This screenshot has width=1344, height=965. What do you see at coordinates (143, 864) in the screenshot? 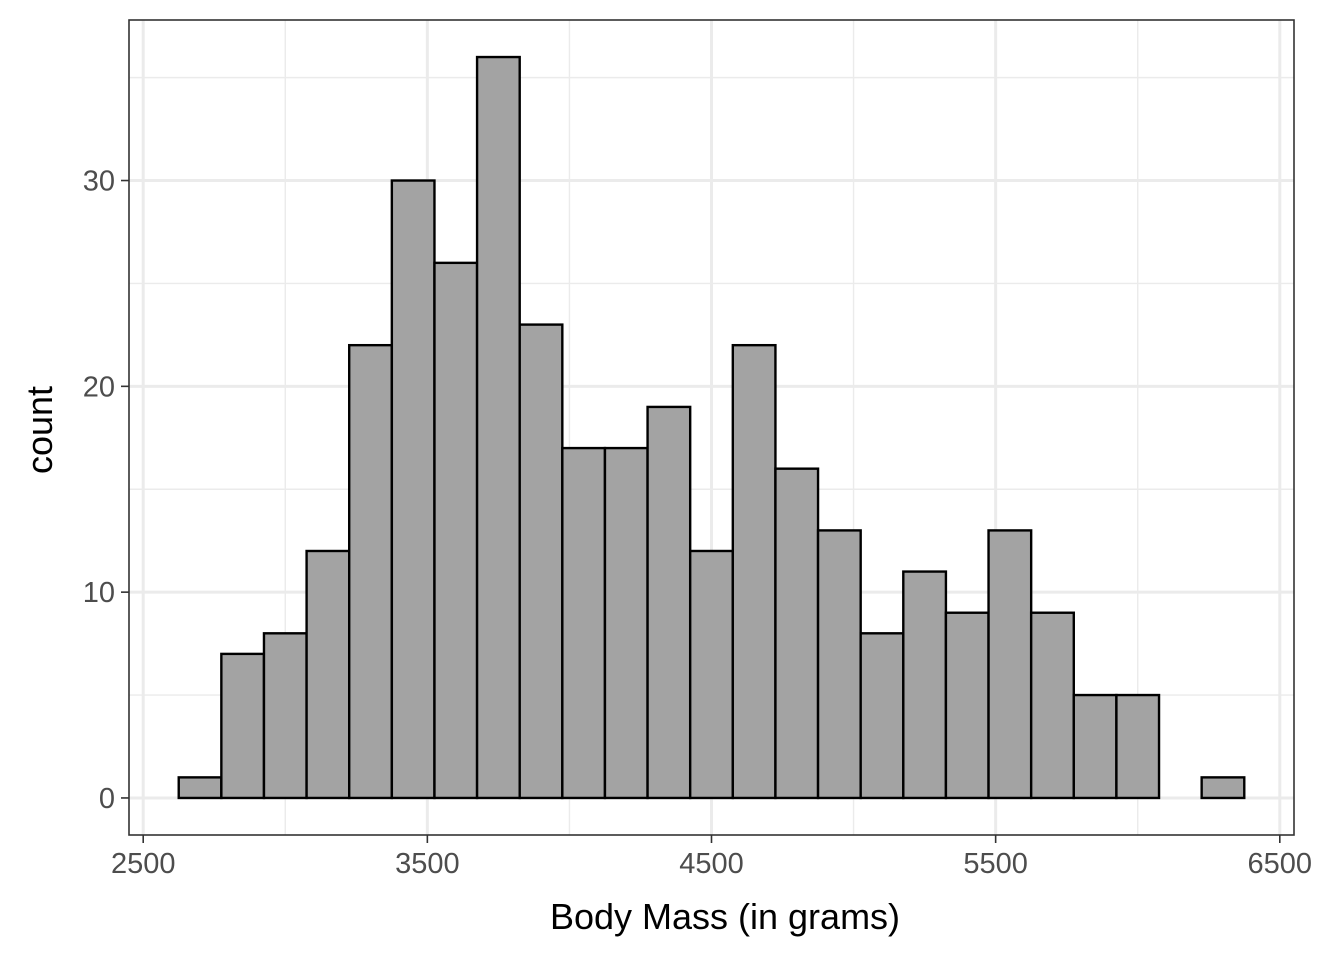
I see `x-tick-label: 2500` at bounding box center [143, 864].